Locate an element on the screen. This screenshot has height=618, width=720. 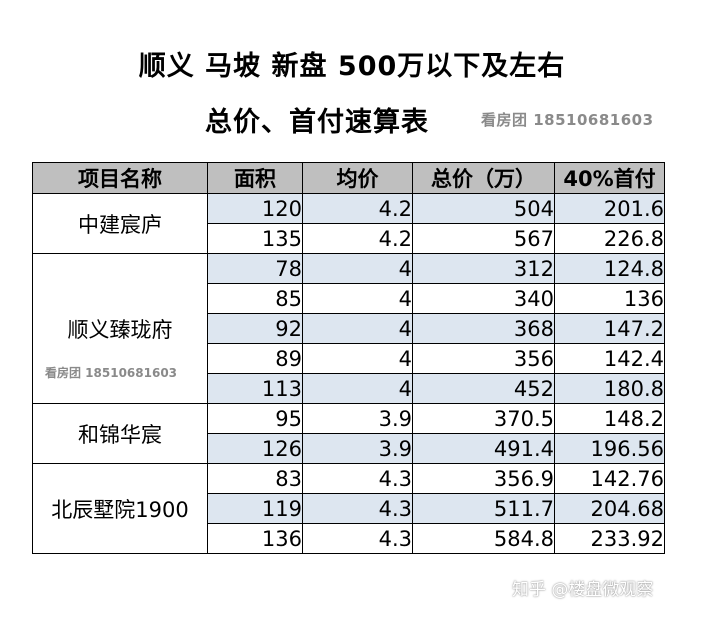
down-payment-cell: 180.8 is located at coordinates (609, 388).